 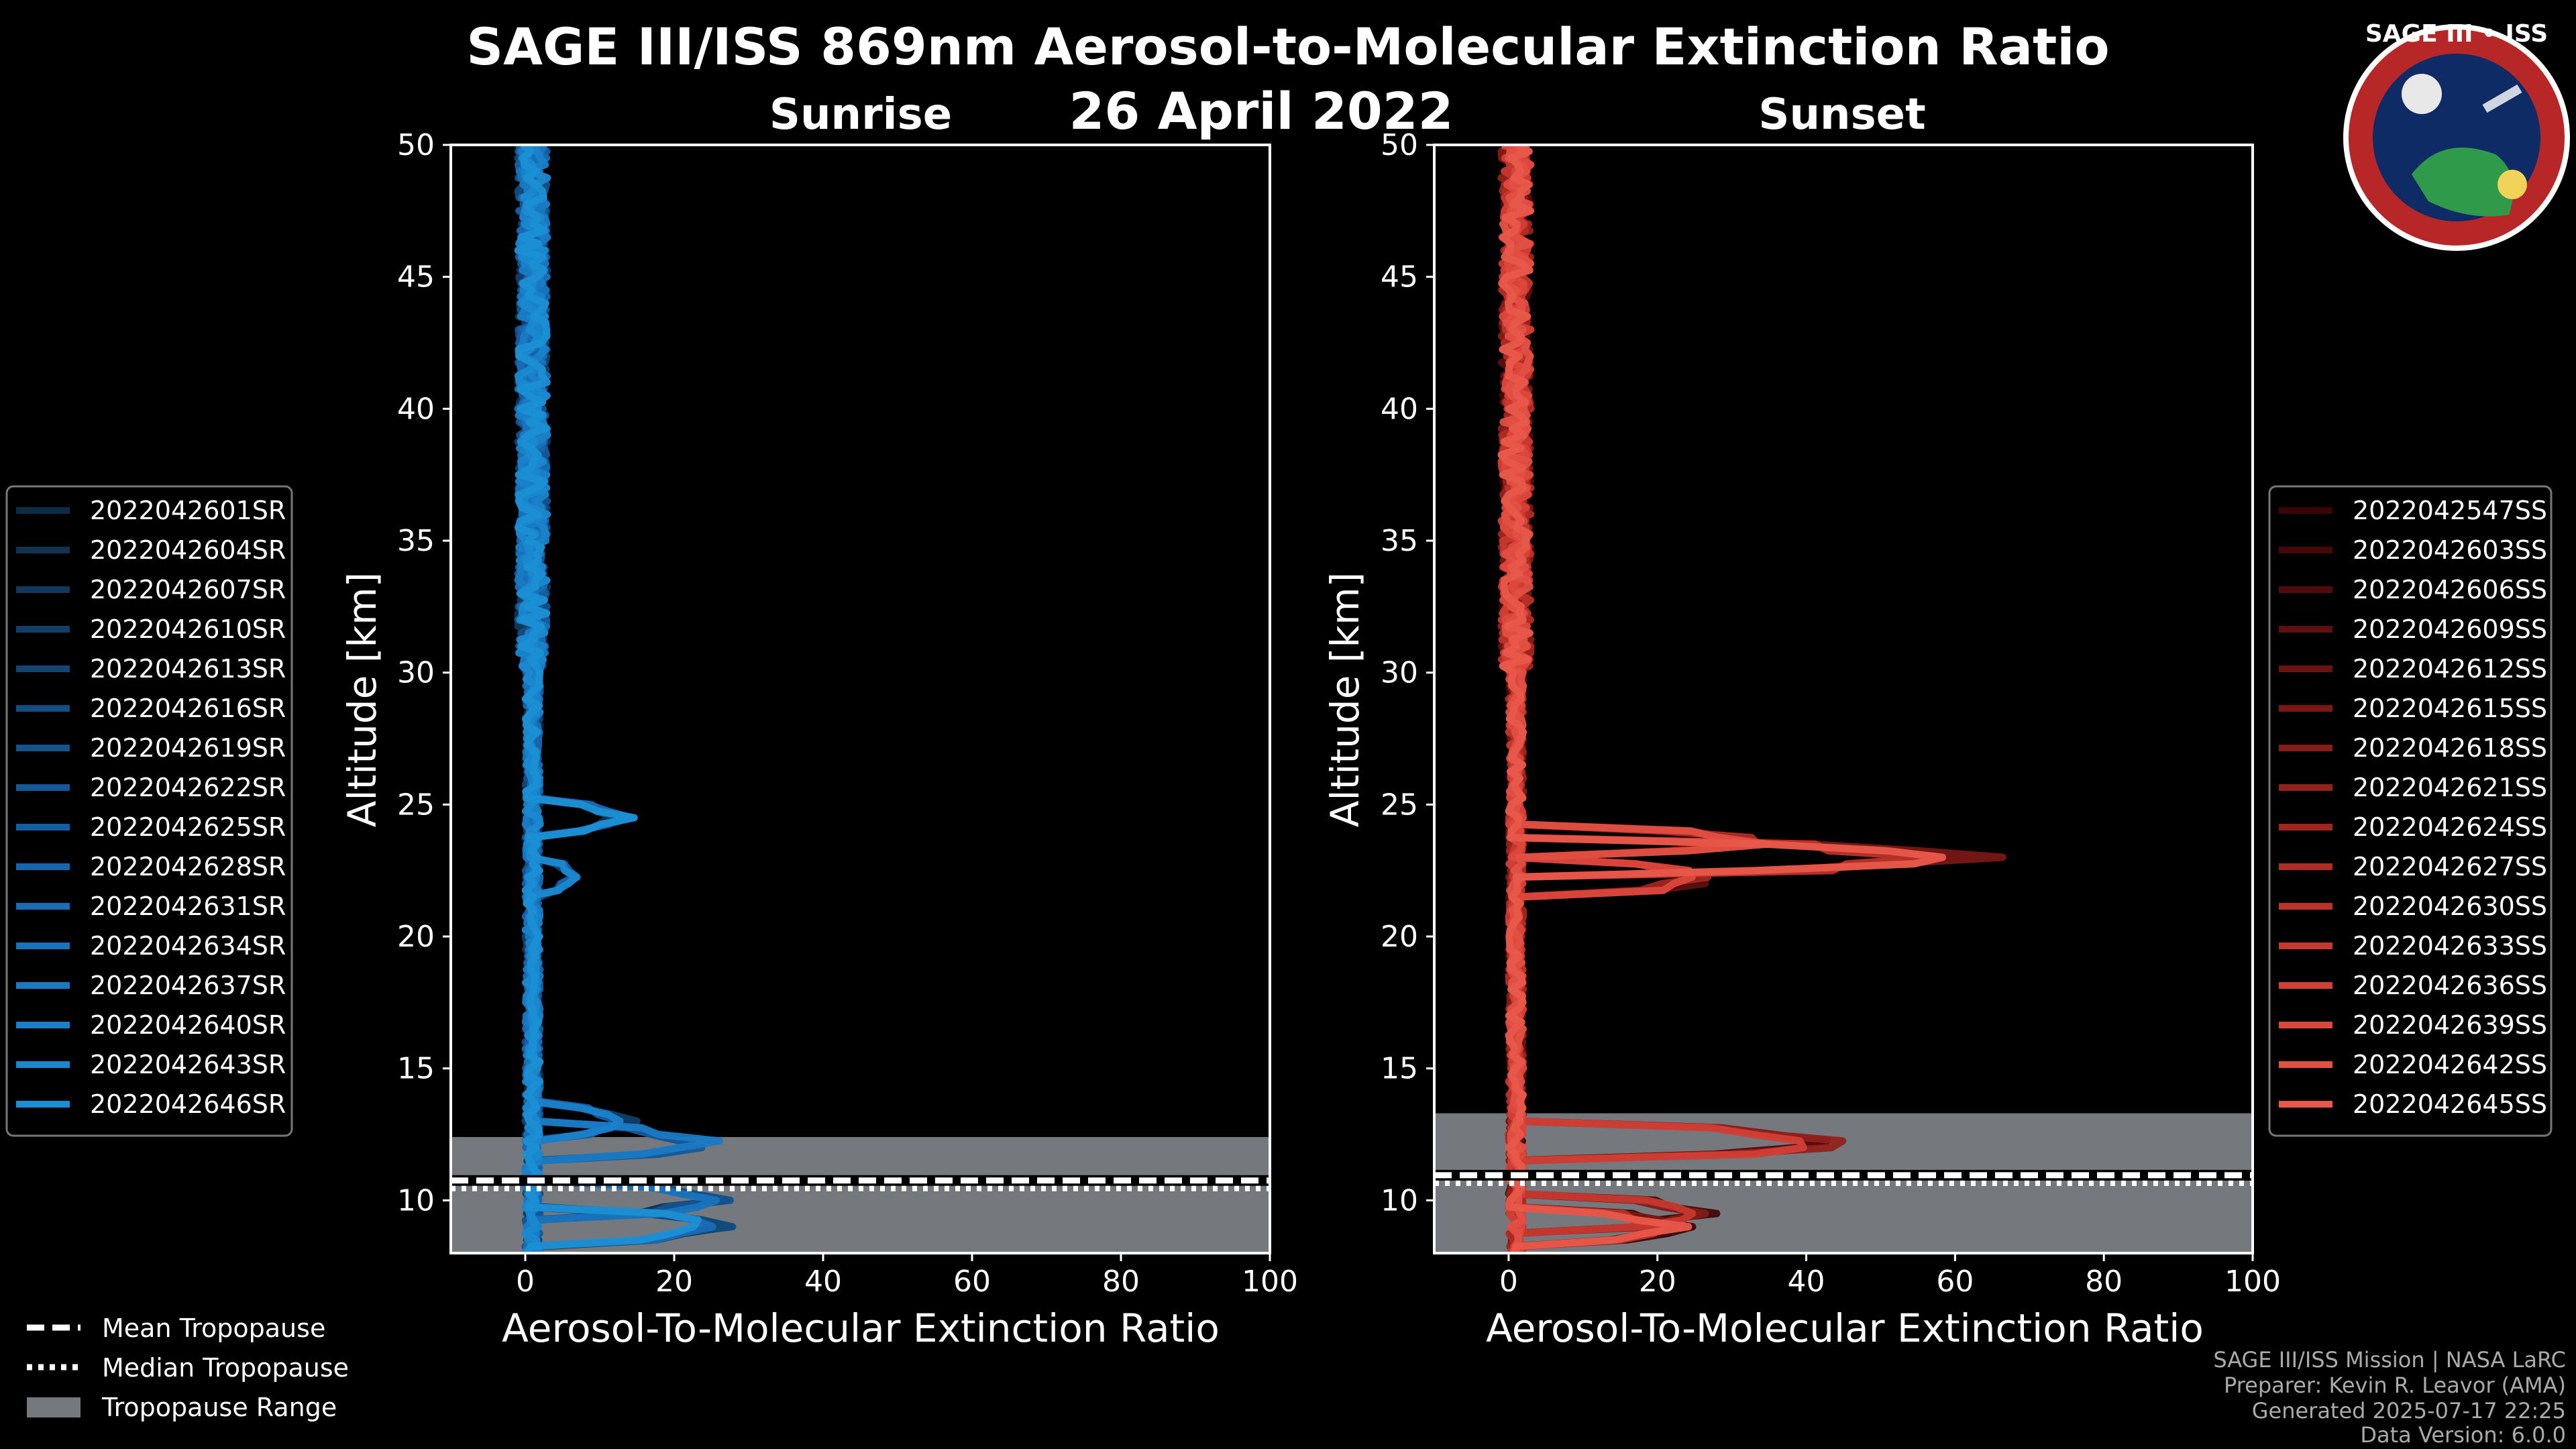 I want to click on legend-label: 2022042643SR, so click(x=188, y=1064).